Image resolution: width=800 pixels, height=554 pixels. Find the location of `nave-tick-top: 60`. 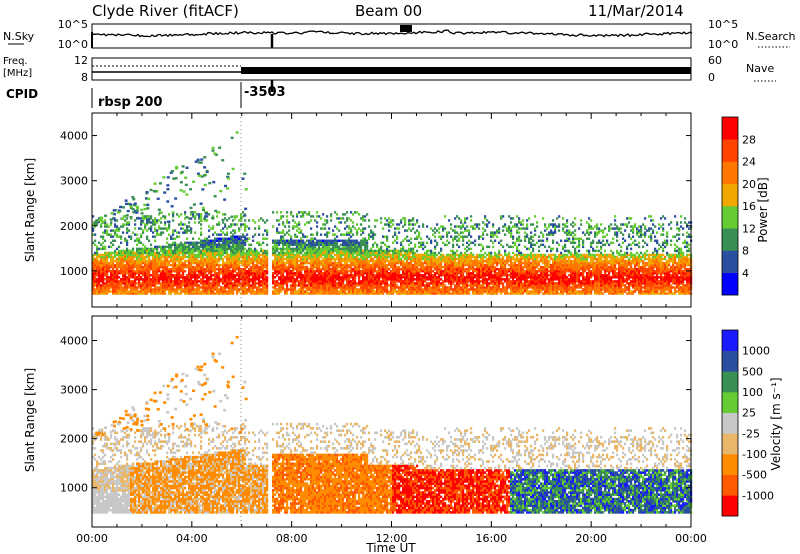

nave-tick-top: 60 is located at coordinates (715, 60).